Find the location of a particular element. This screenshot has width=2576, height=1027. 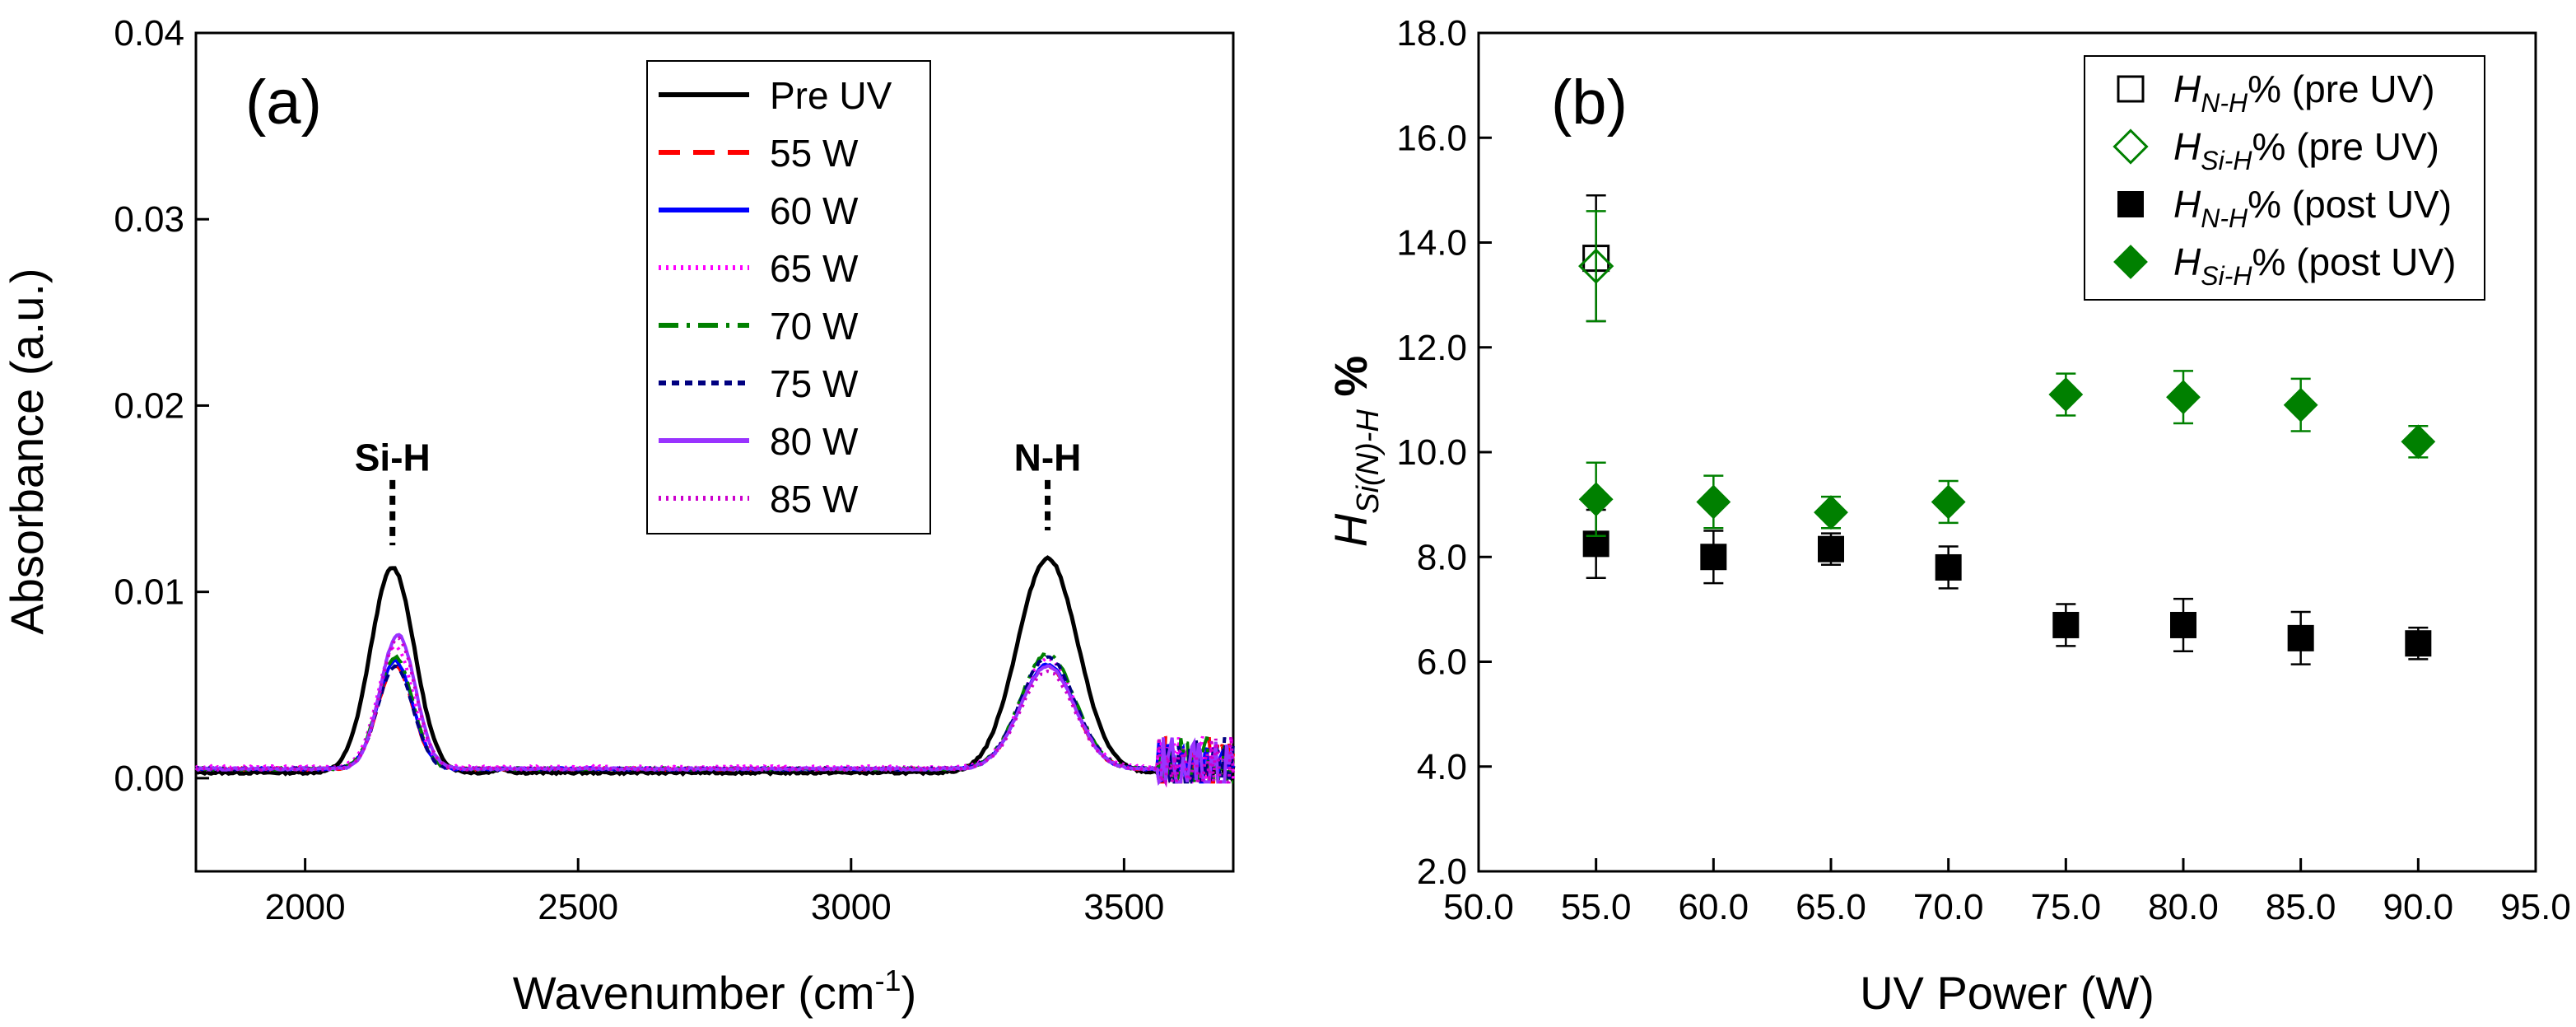

series-line-85-w is located at coordinates (714, 712).